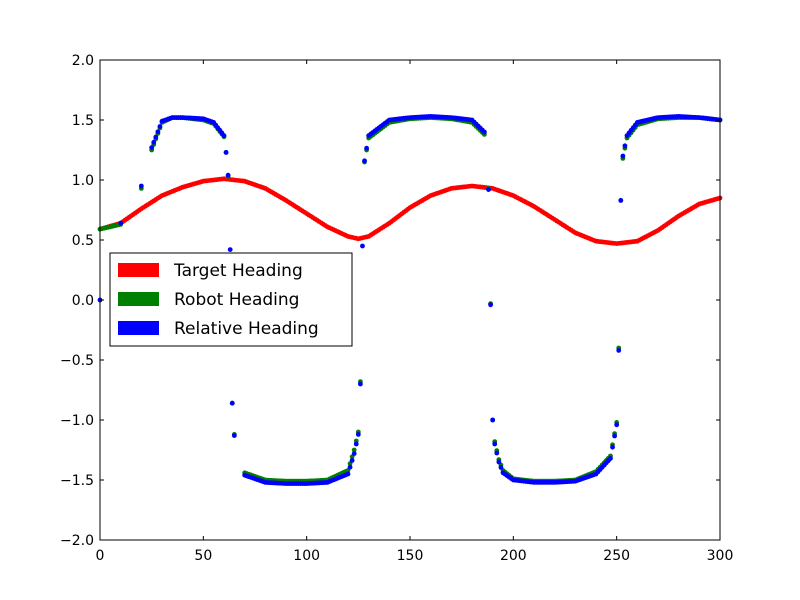 The height and width of the screenshot is (600, 800). I want to click on y-tick-label: −1.5, so click(77, 481).